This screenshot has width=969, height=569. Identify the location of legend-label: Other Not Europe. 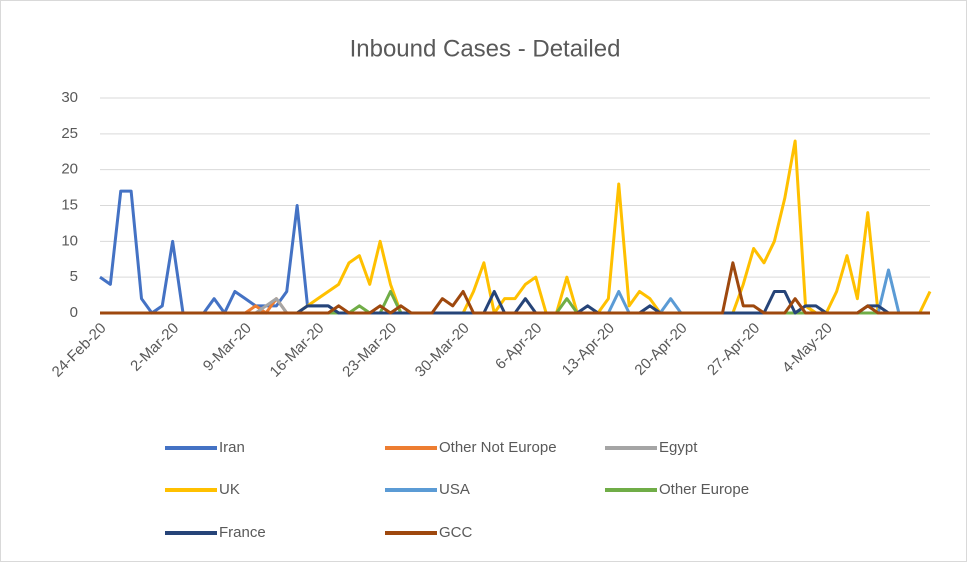
(498, 447).